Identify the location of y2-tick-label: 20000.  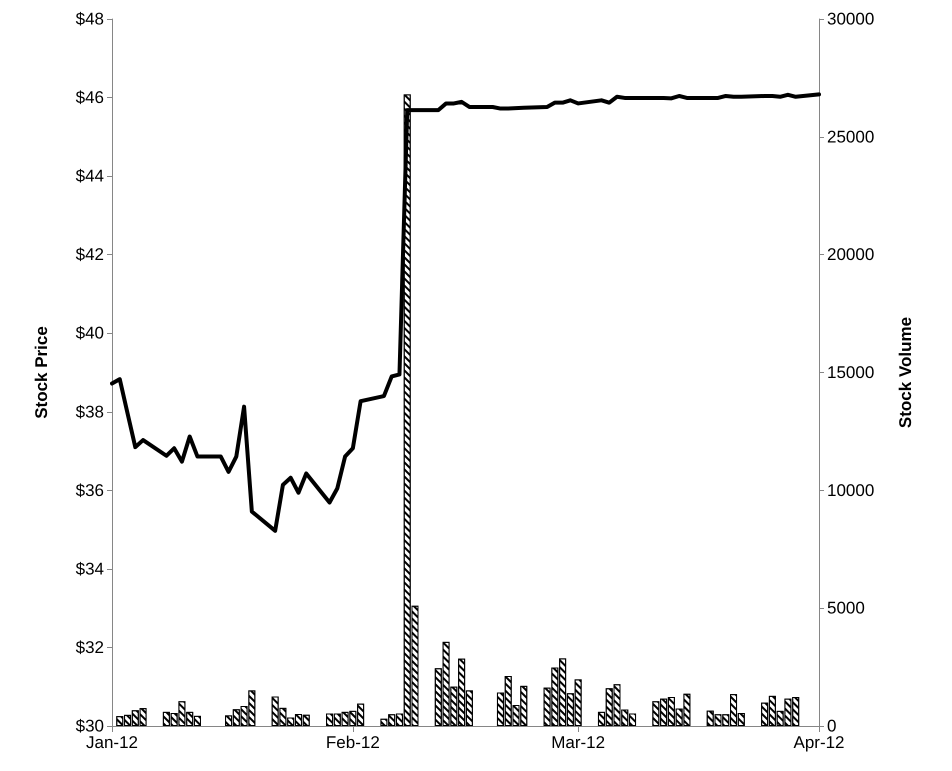
(850, 254).